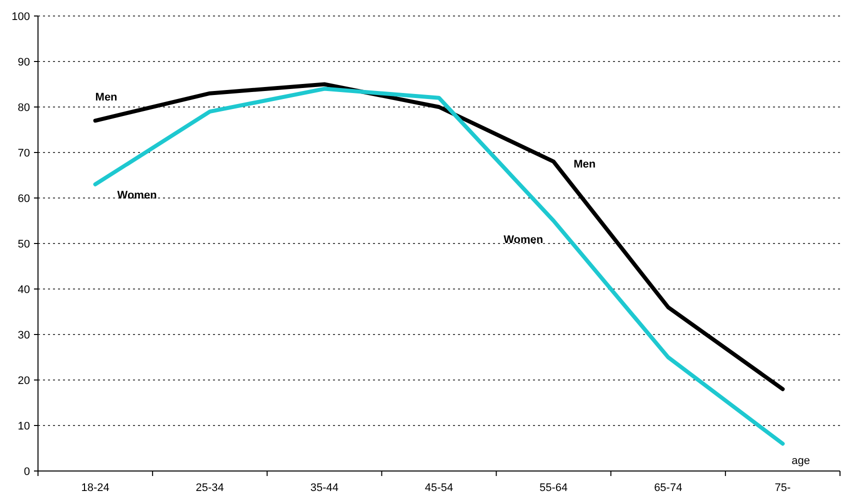 The height and width of the screenshot is (493, 849). What do you see at coordinates (210, 487) in the screenshot?
I see `x-tick-label: 25-34` at bounding box center [210, 487].